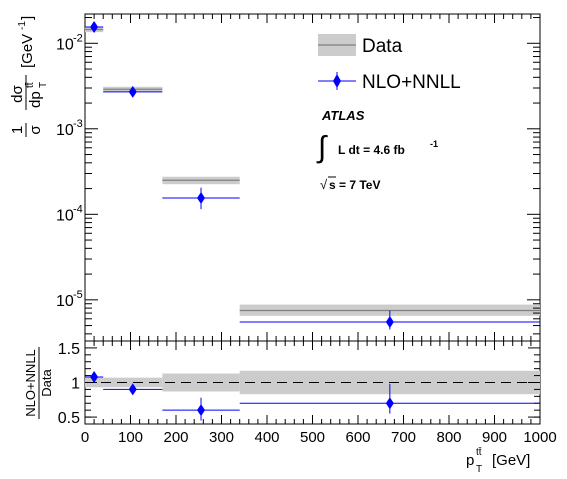  I want to click on x-tick-label-2: 200, so click(175, 437).